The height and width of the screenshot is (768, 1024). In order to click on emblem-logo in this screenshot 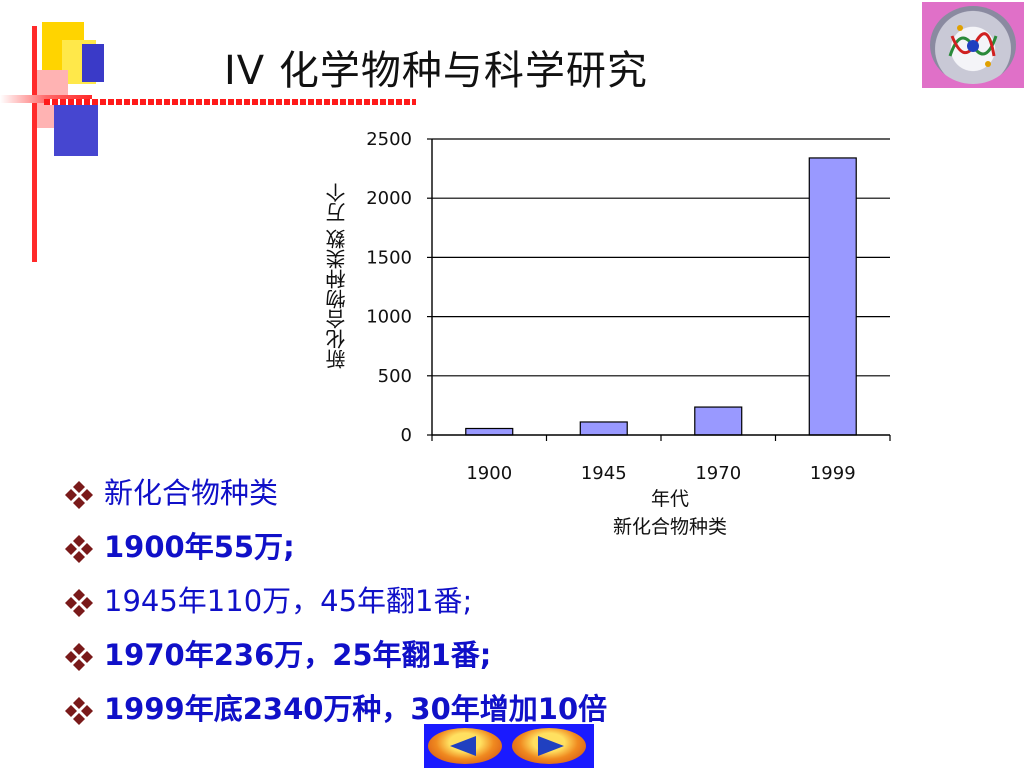, I will do `click(973, 45)`.